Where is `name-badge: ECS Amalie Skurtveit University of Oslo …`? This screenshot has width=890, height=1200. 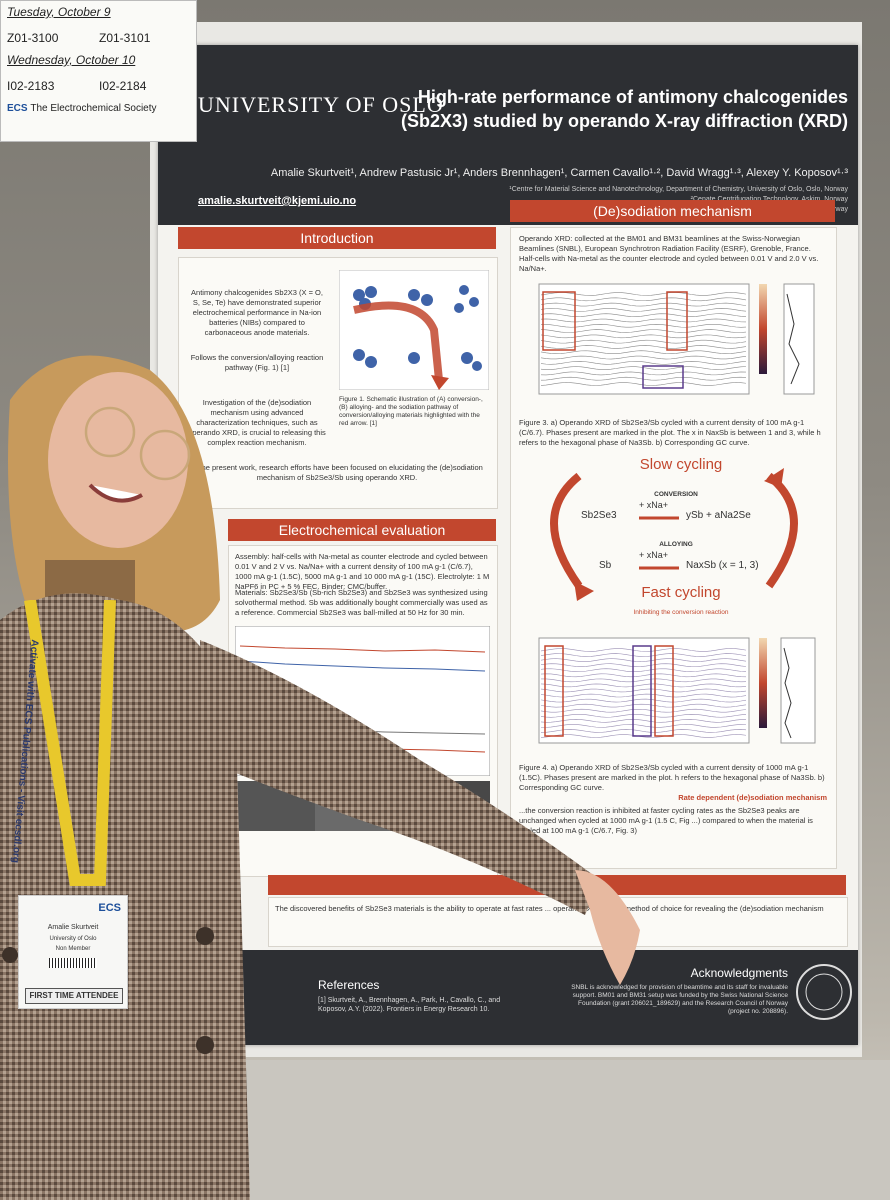 name-badge: ECS Amalie Skurtveit University of Oslo … is located at coordinates (73, 952).